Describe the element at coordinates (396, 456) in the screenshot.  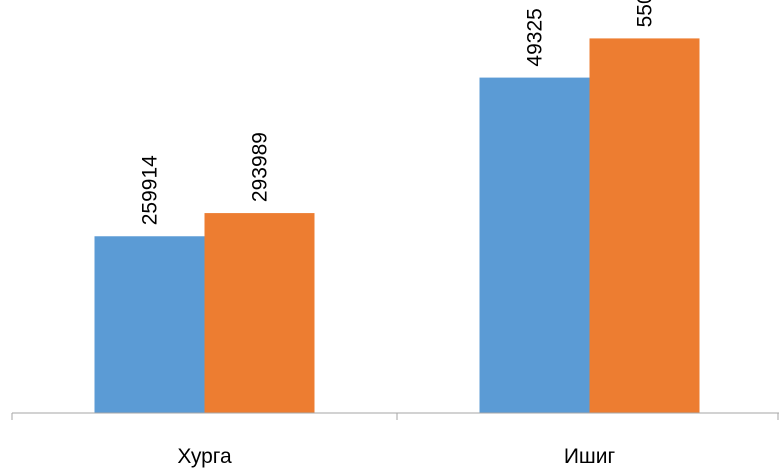
I see `category-labels-layer: Хурга Ишиг` at that location.